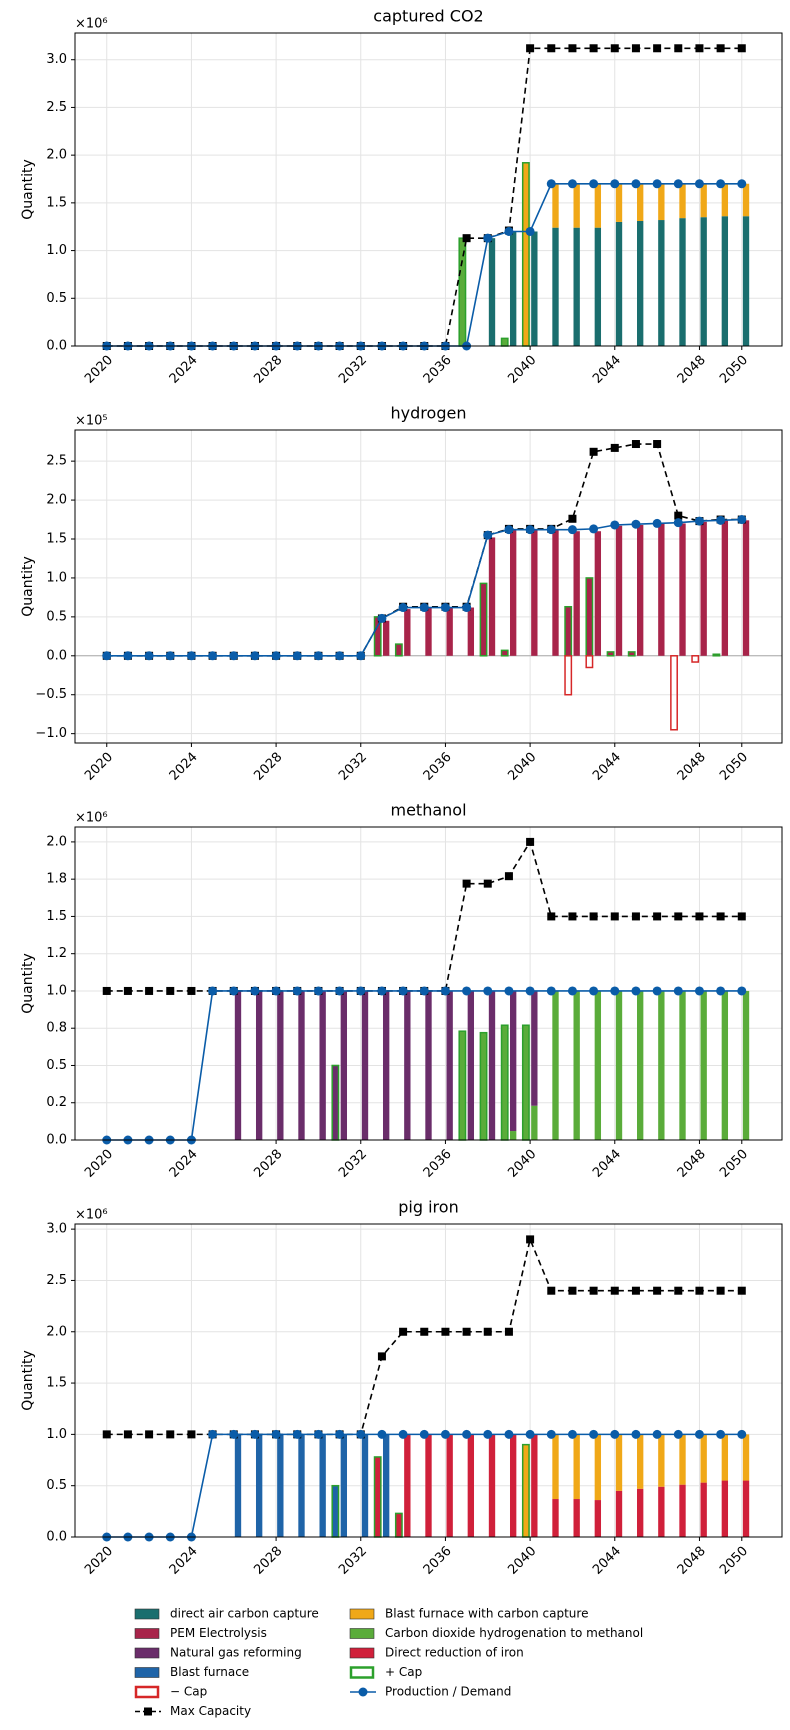 This screenshot has width=790, height=1730. Describe the element at coordinates (218, 1633) in the screenshot. I see `legend-label: PEM Electrolysis` at that location.